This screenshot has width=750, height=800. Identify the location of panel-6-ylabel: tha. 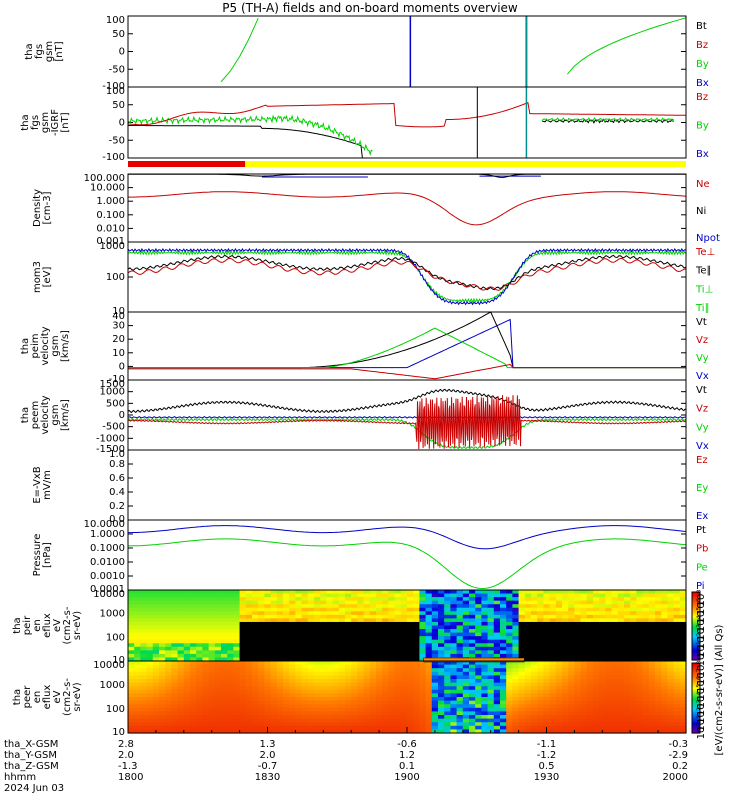
(25, 415).